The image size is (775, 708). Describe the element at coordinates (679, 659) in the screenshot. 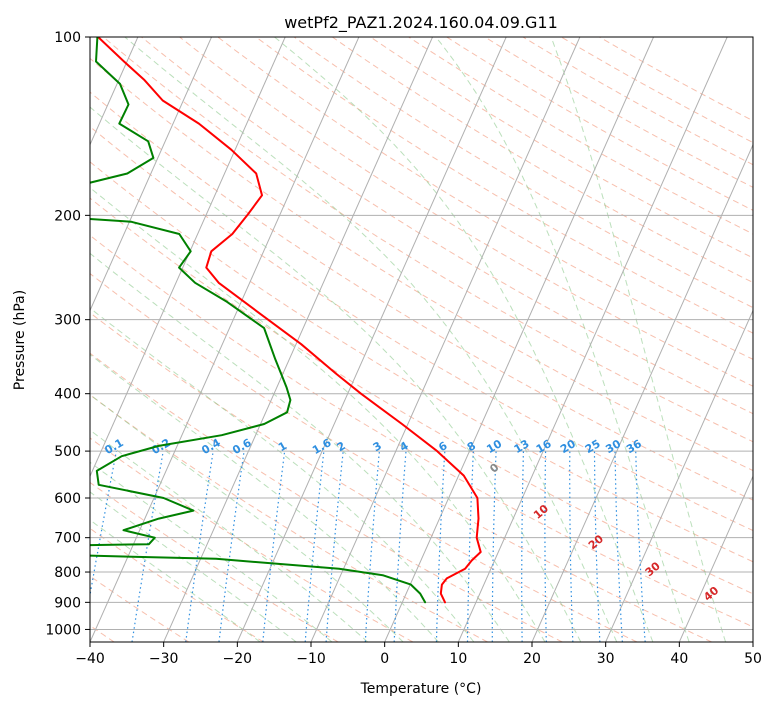

I see `x-tick-label: 40` at that location.